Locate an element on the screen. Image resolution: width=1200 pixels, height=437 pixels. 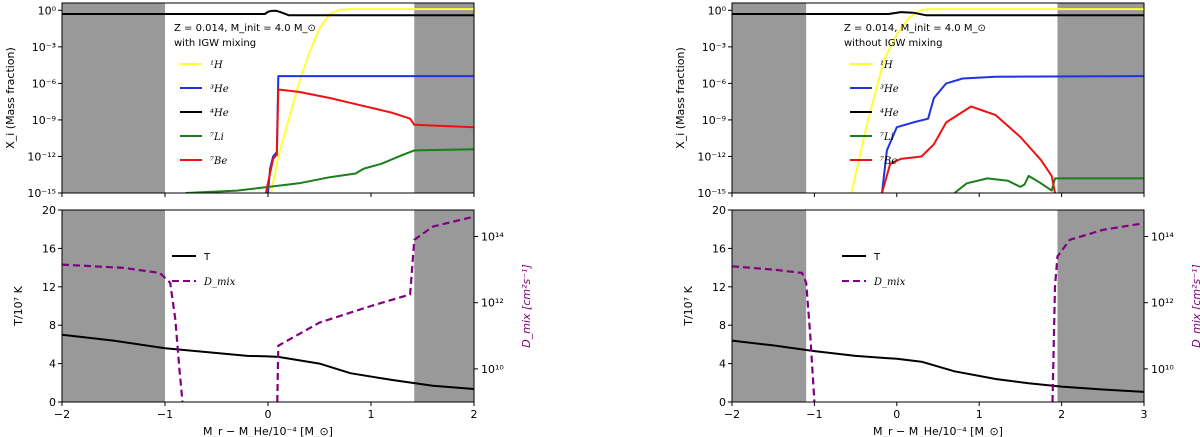
annotation-mixing: without IGW mixing is located at coordinates (893, 43).